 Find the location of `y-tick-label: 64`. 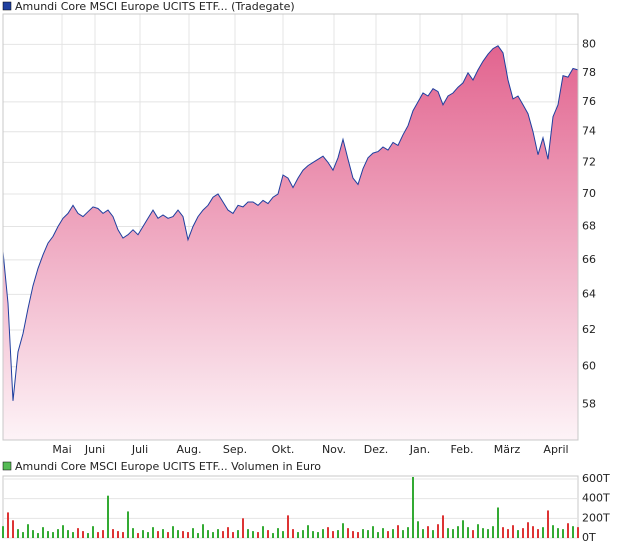

y-tick-label: 64 is located at coordinates (589, 293).